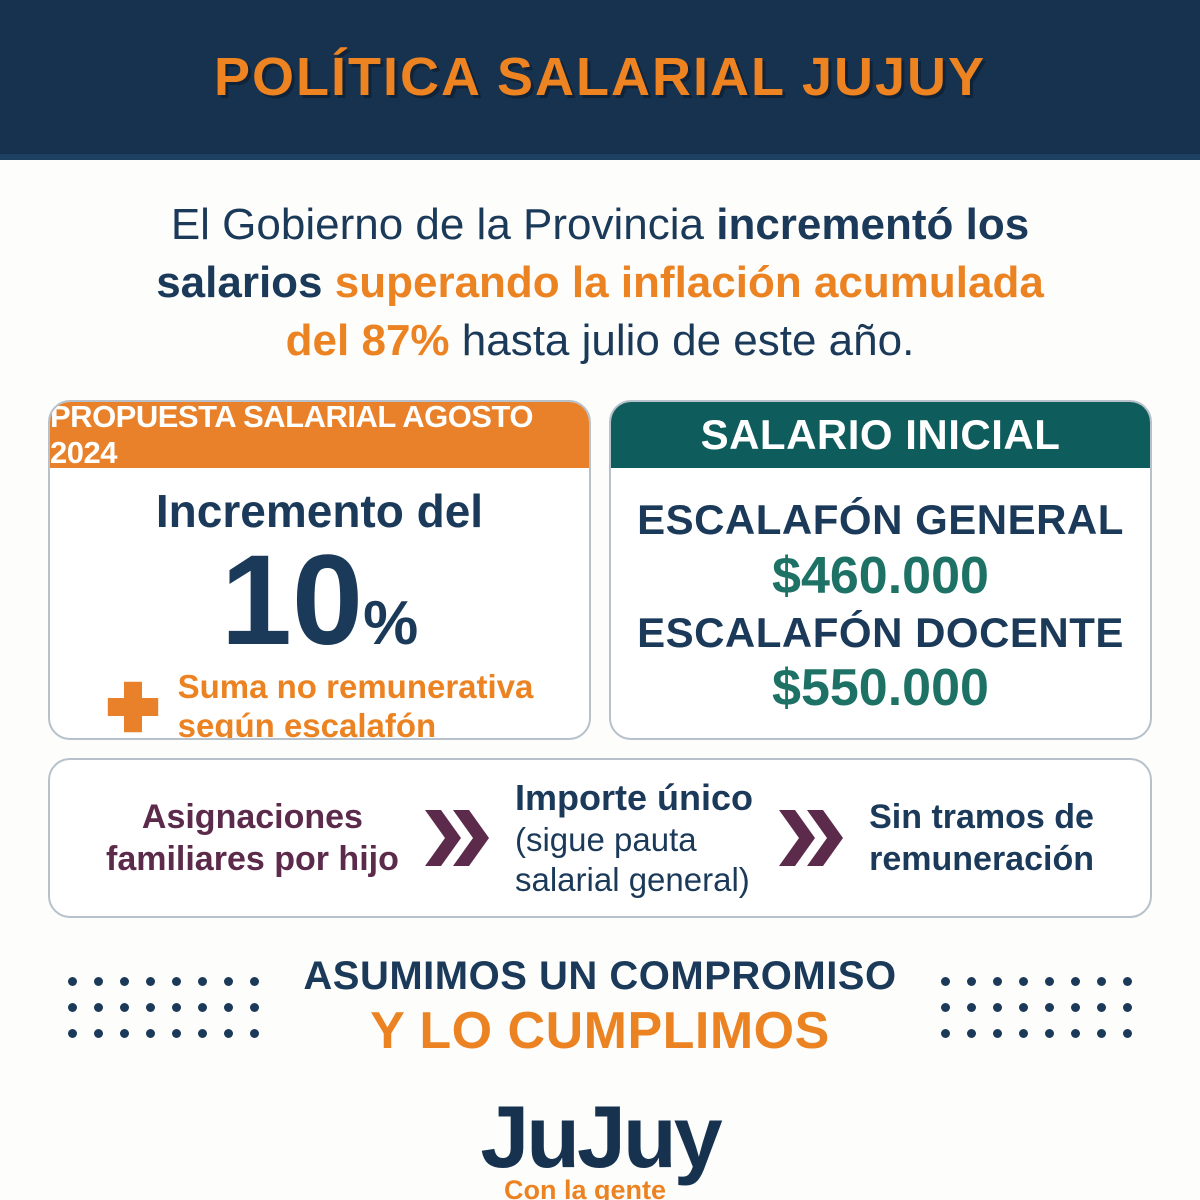 Image resolution: width=1200 pixels, height=1200 pixels. What do you see at coordinates (880, 520) in the screenshot?
I see `salary-item-label: ESCALAFÓN GENERAL` at bounding box center [880, 520].